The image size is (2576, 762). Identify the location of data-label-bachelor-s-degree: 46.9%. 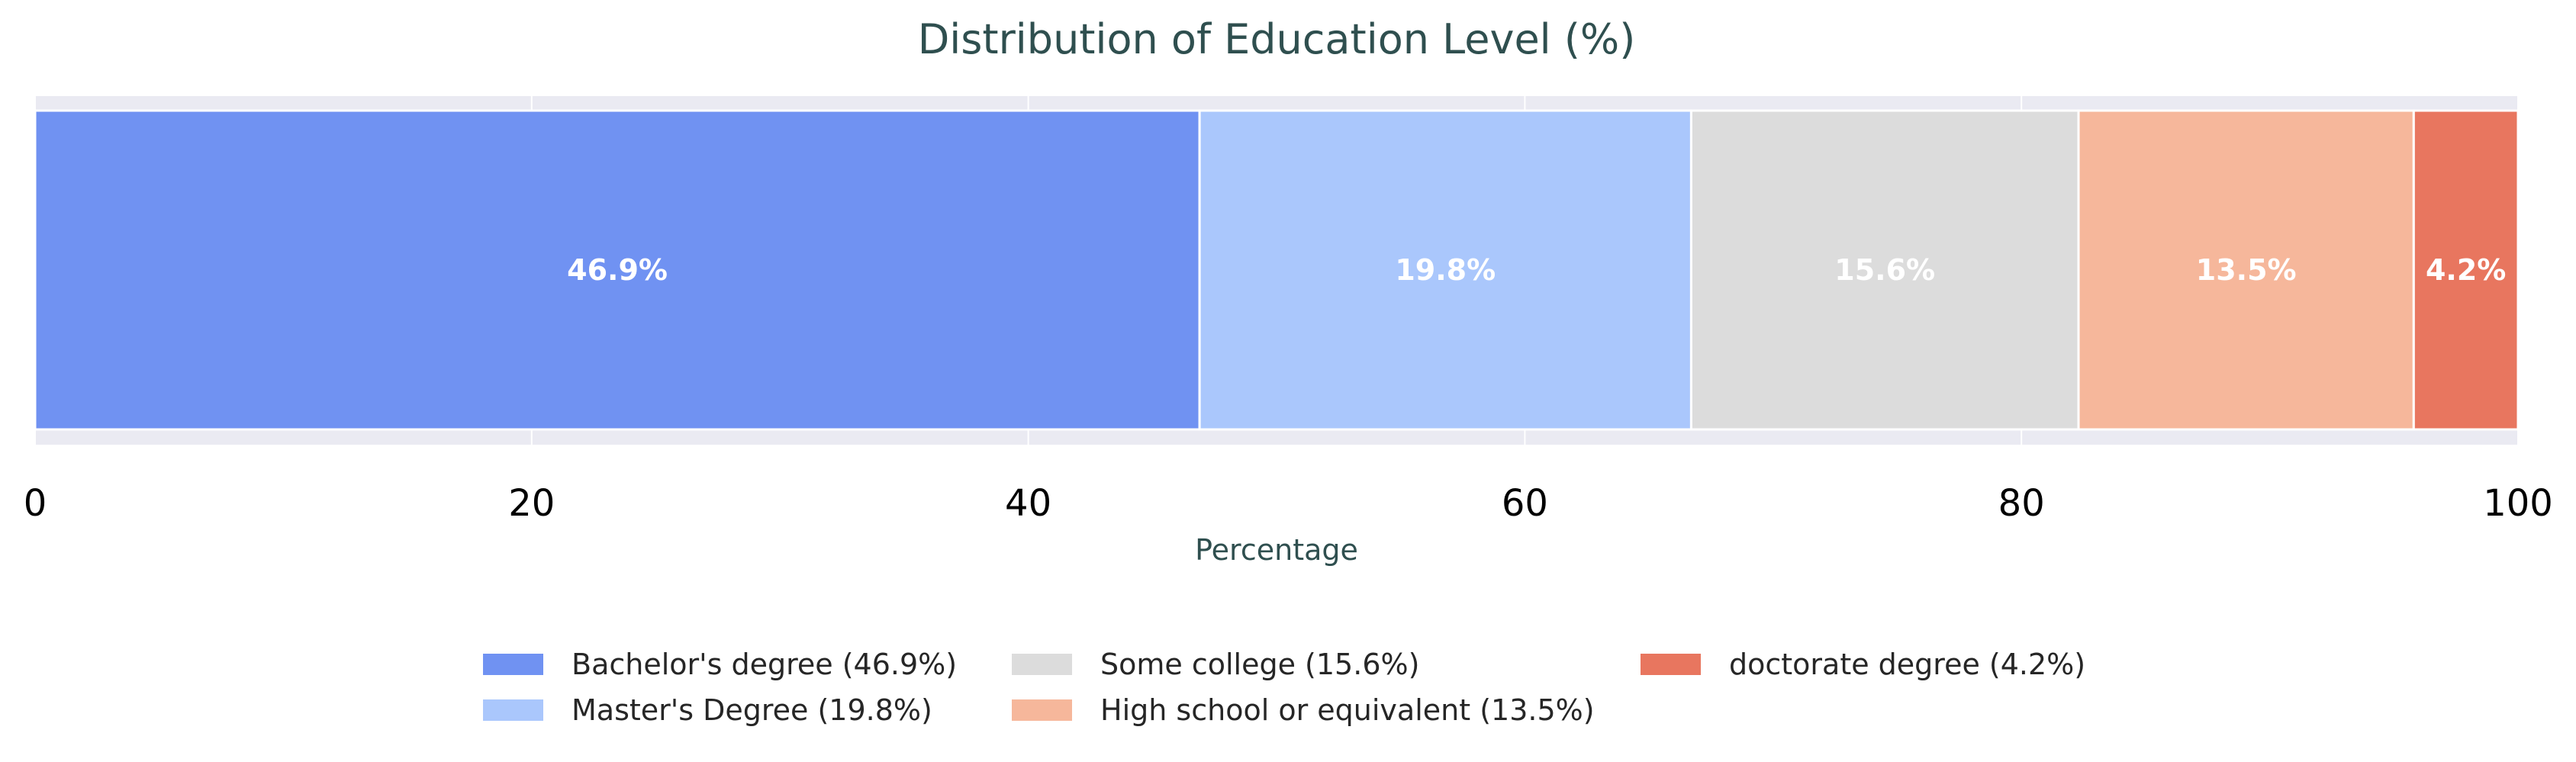
(617, 270).